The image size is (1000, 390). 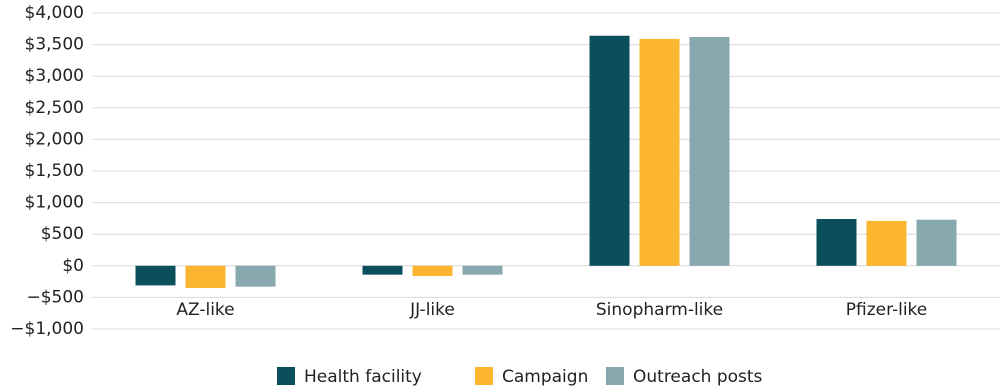 I want to click on y-tick-label: $3,500, so click(x=54, y=45).